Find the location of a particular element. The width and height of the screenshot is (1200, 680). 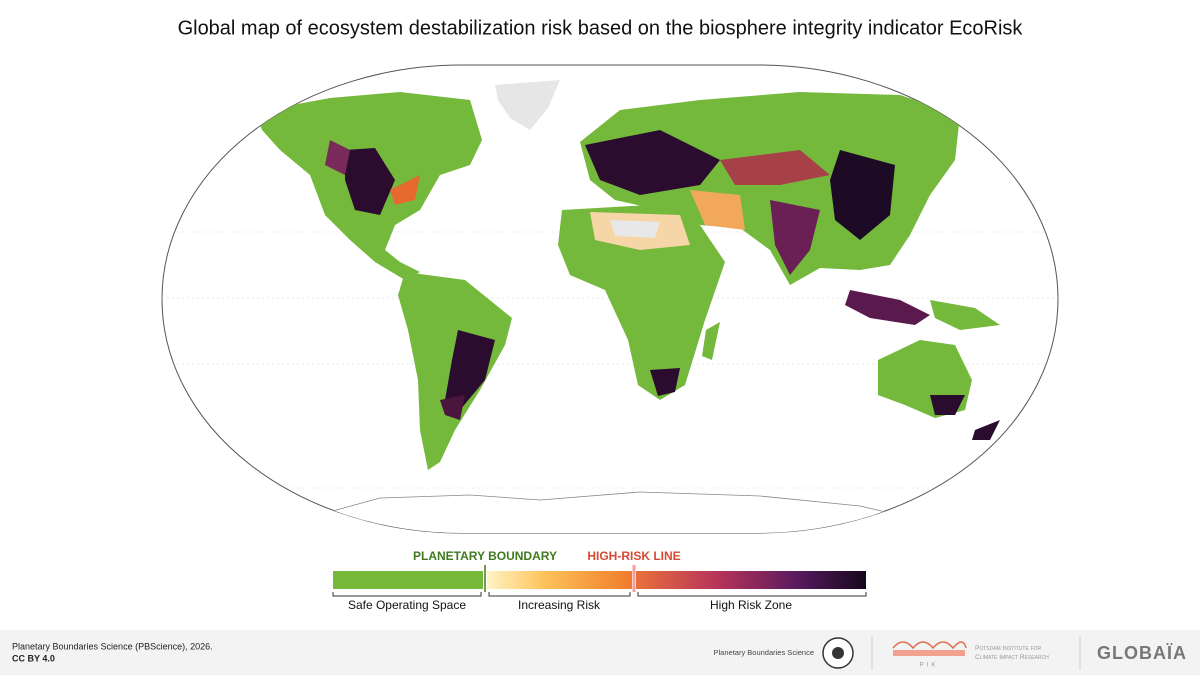

legend-label: Increasing Risk is located at coordinates (559, 605).